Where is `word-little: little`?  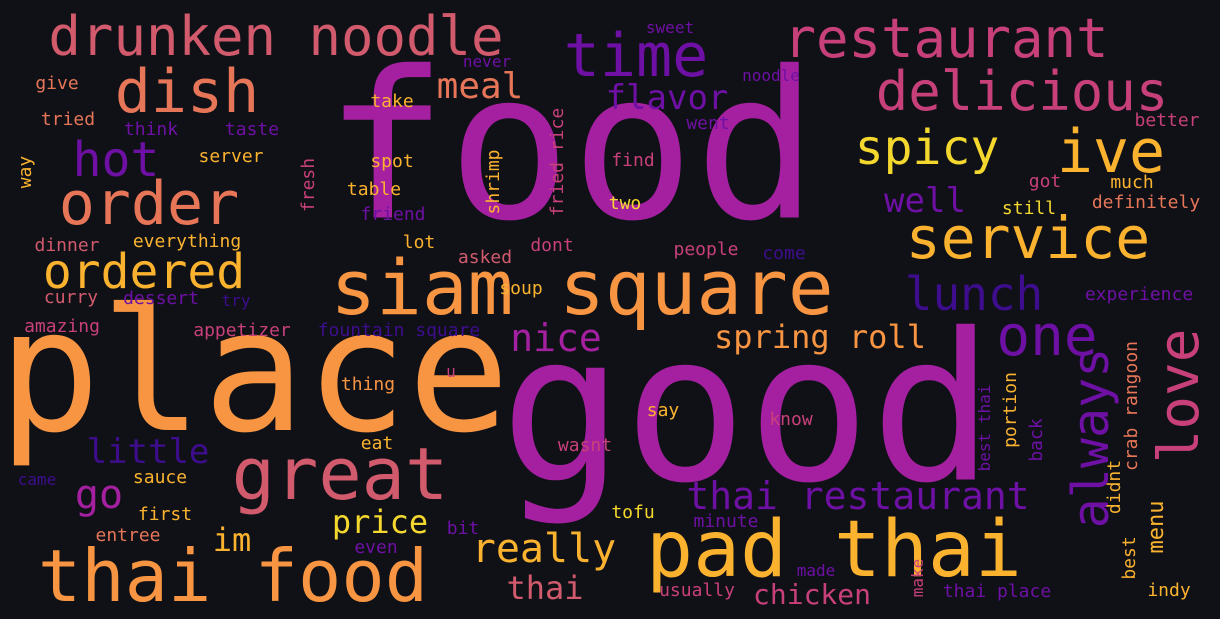
word-little: little is located at coordinates (148, 452).